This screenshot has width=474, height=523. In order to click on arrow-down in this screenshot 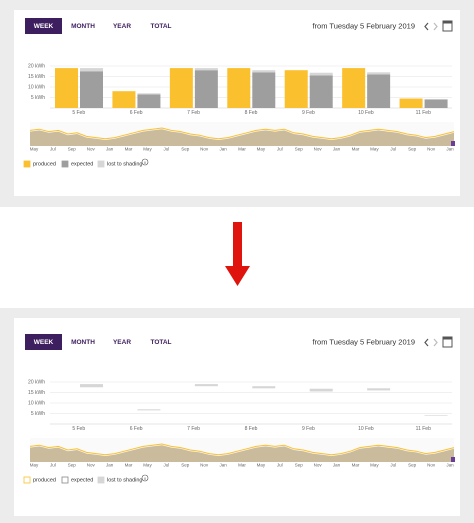, I will do `click(237, 254)`.